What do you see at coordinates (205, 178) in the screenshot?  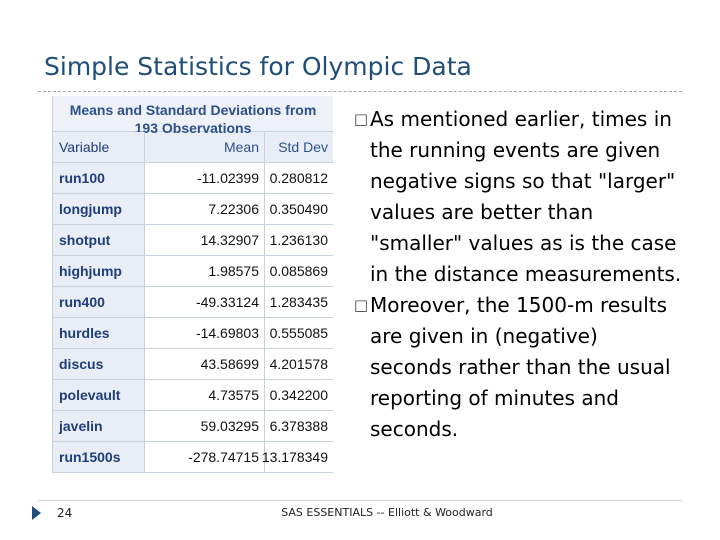 I see `mean-cell: -11.02399` at bounding box center [205, 178].